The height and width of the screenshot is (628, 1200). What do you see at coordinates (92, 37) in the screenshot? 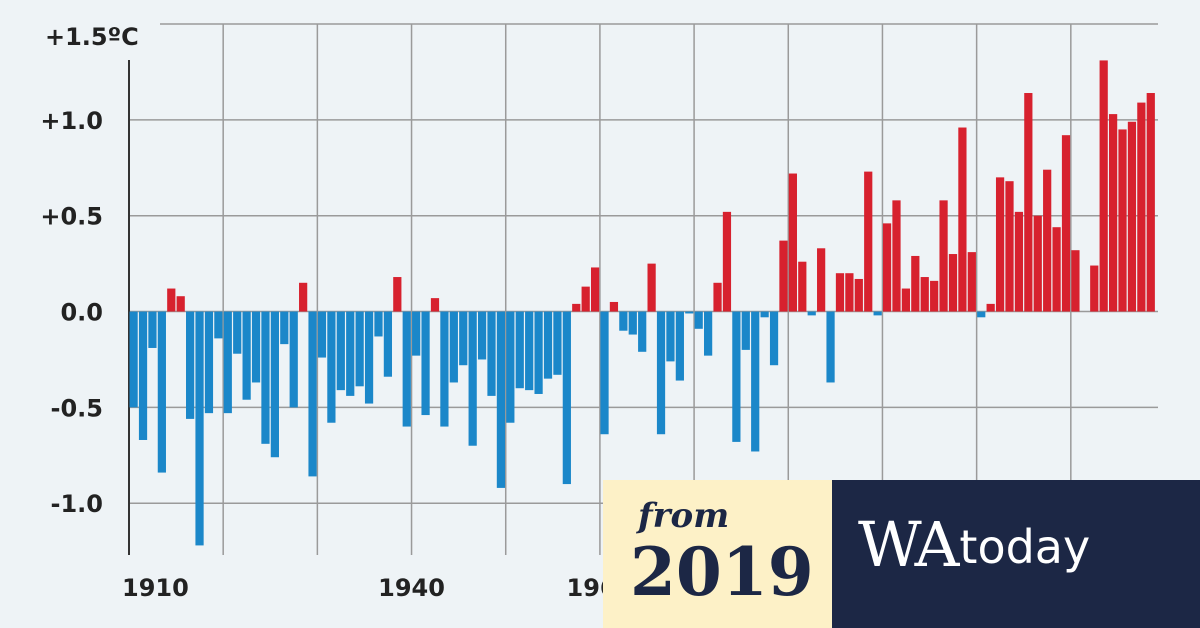
I see `y-tick-label: +1.5ºC` at bounding box center [92, 37].